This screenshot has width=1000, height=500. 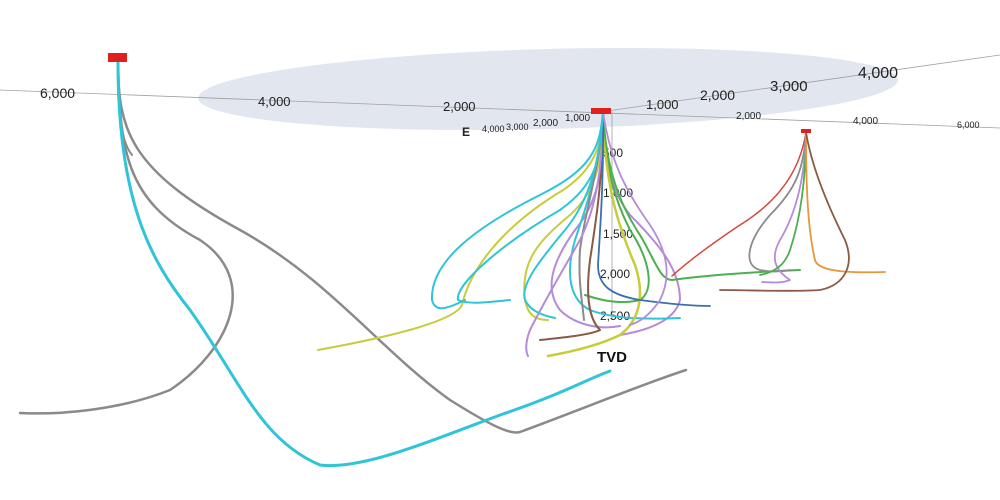 What do you see at coordinates (968, 125) in the screenshot?
I see `r-tick-6000: 6,000` at bounding box center [968, 125].